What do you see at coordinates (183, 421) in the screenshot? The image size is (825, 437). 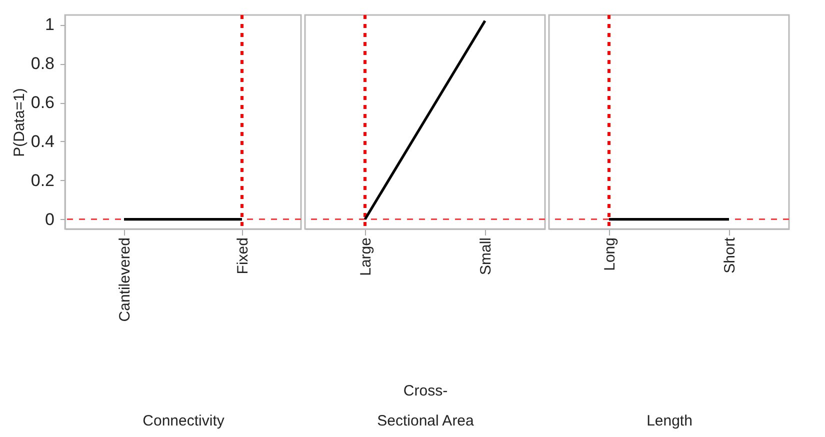 I see `x-axis-title: Connectivity` at bounding box center [183, 421].